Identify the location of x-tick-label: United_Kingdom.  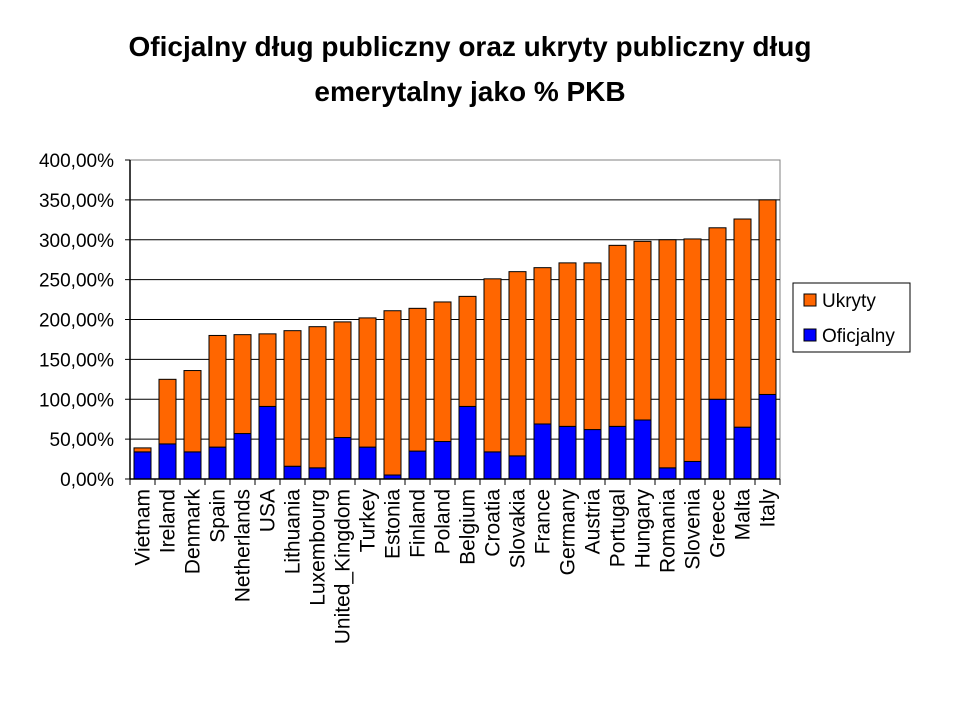
(343, 566).